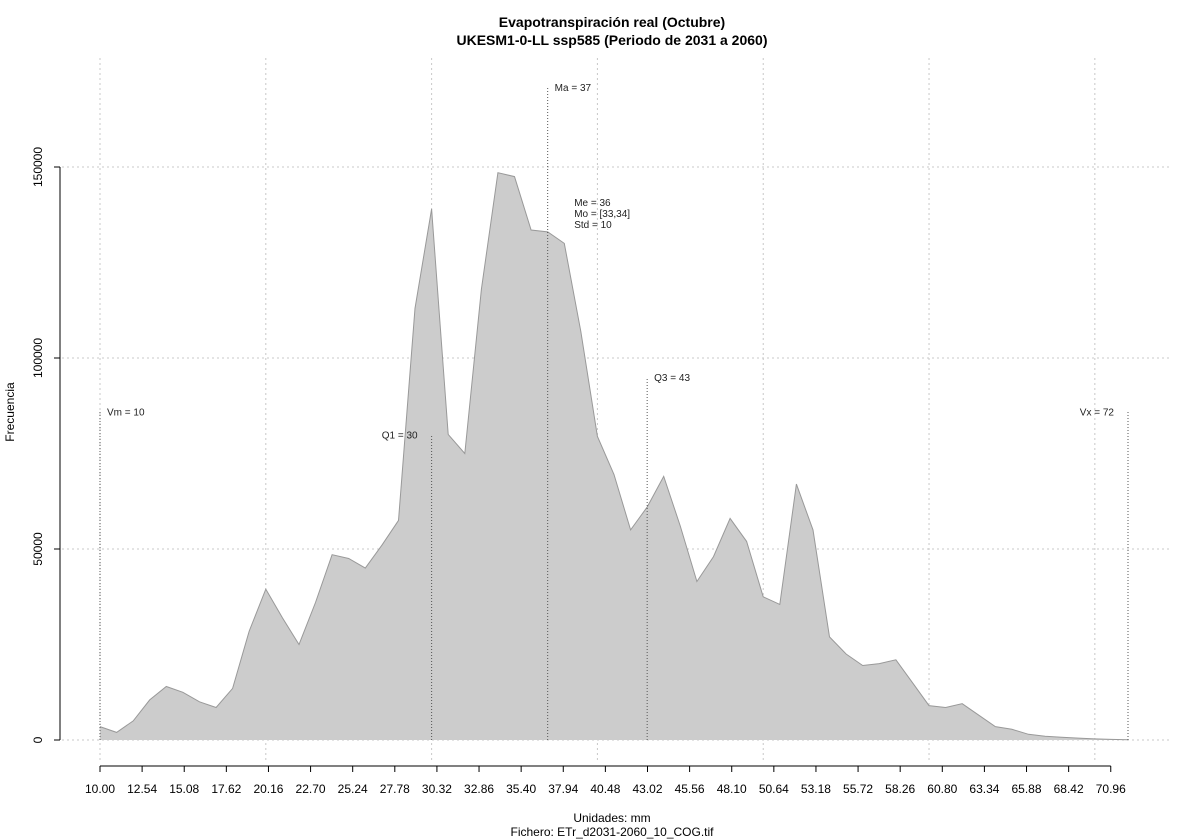  Describe the element at coordinates (1027, 789) in the screenshot. I see `x-tick-label: 65.88` at that location.